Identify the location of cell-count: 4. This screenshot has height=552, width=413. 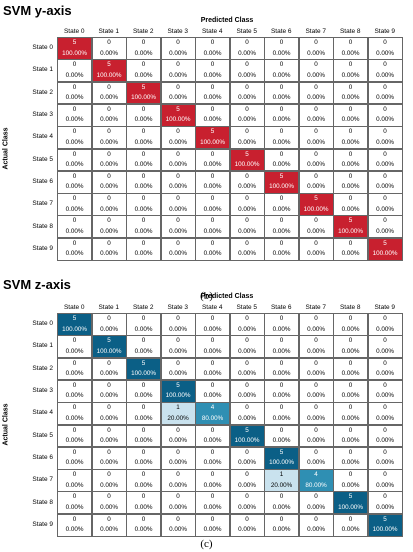
(316, 475).